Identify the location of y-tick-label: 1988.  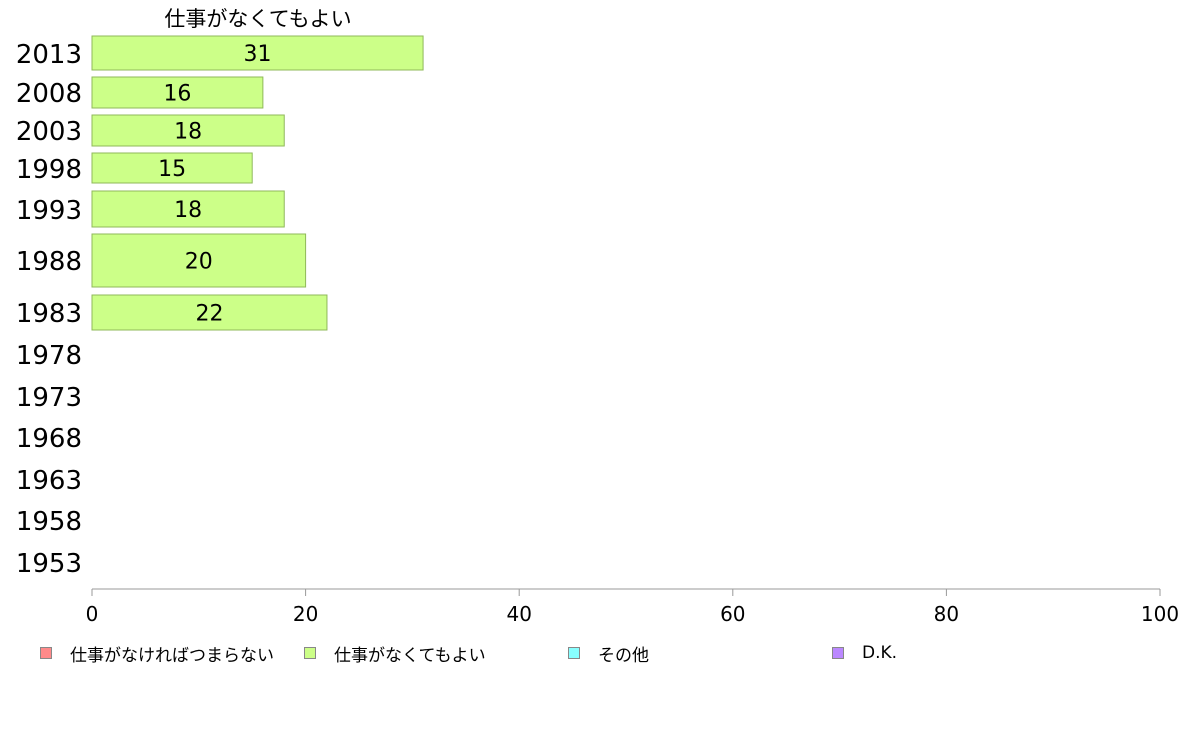
(49, 262).